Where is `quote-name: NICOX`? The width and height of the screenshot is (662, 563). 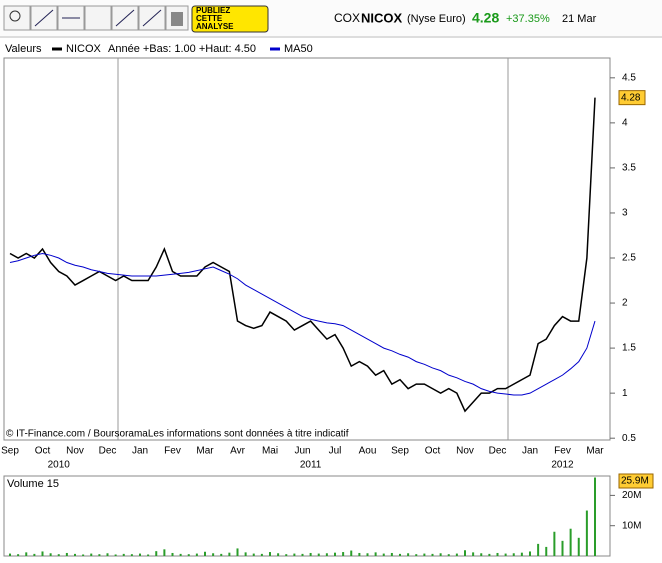
quote-name: NICOX is located at coordinates (382, 17).